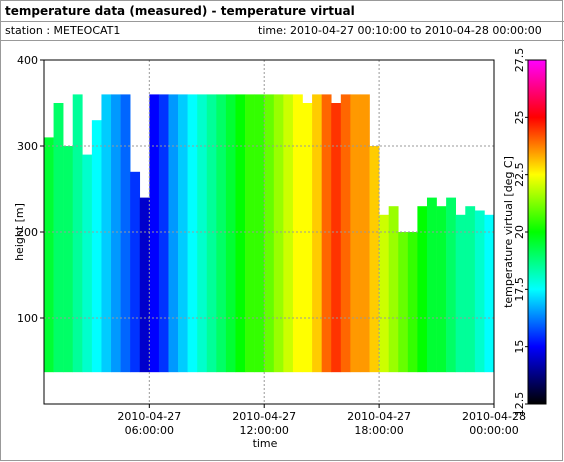 This screenshot has width=564, height=462. What do you see at coordinates (519, 347) in the screenshot?
I see `colorbar-tick-label: 15` at bounding box center [519, 347].